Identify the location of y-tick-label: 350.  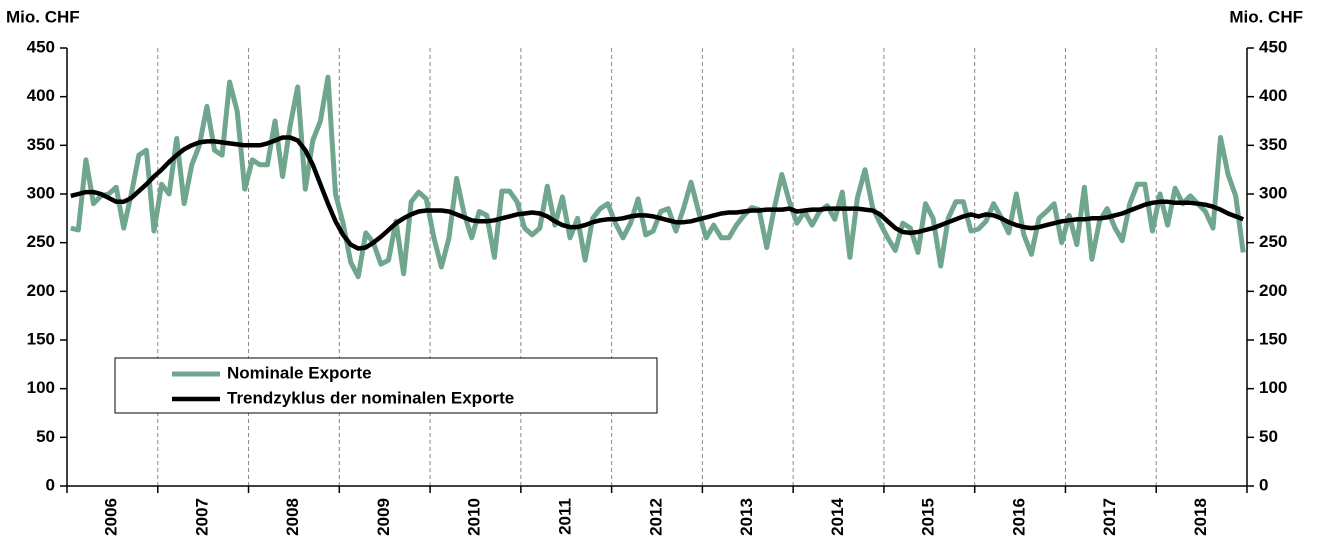
(41, 144).